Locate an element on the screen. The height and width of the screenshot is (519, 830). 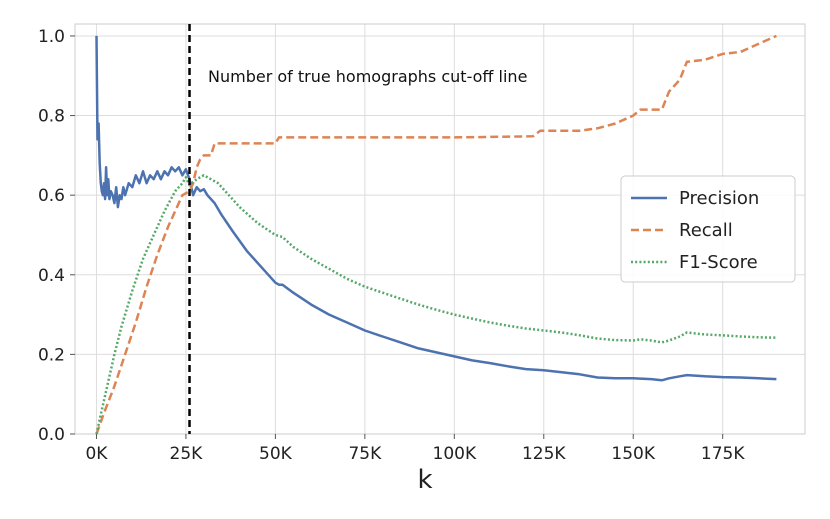
x-tick-label: 150K is located at coordinates (633, 454).